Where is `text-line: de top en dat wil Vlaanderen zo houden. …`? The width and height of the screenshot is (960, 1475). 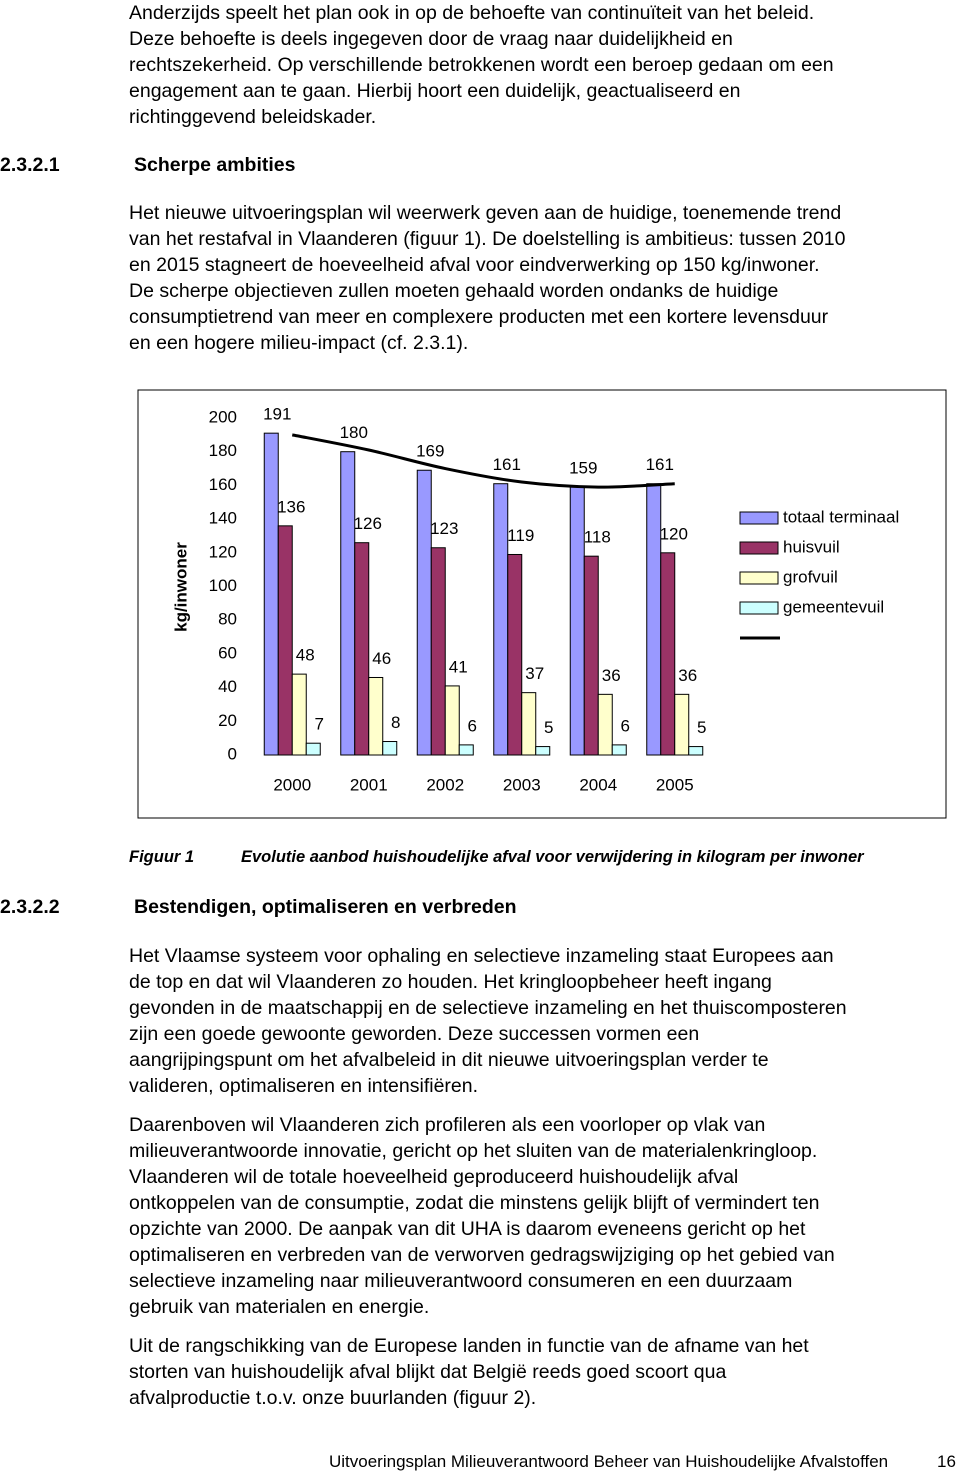 text-line: de top en dat wil Vlaanderen zo houden. … is located at coordinates (450, 982).